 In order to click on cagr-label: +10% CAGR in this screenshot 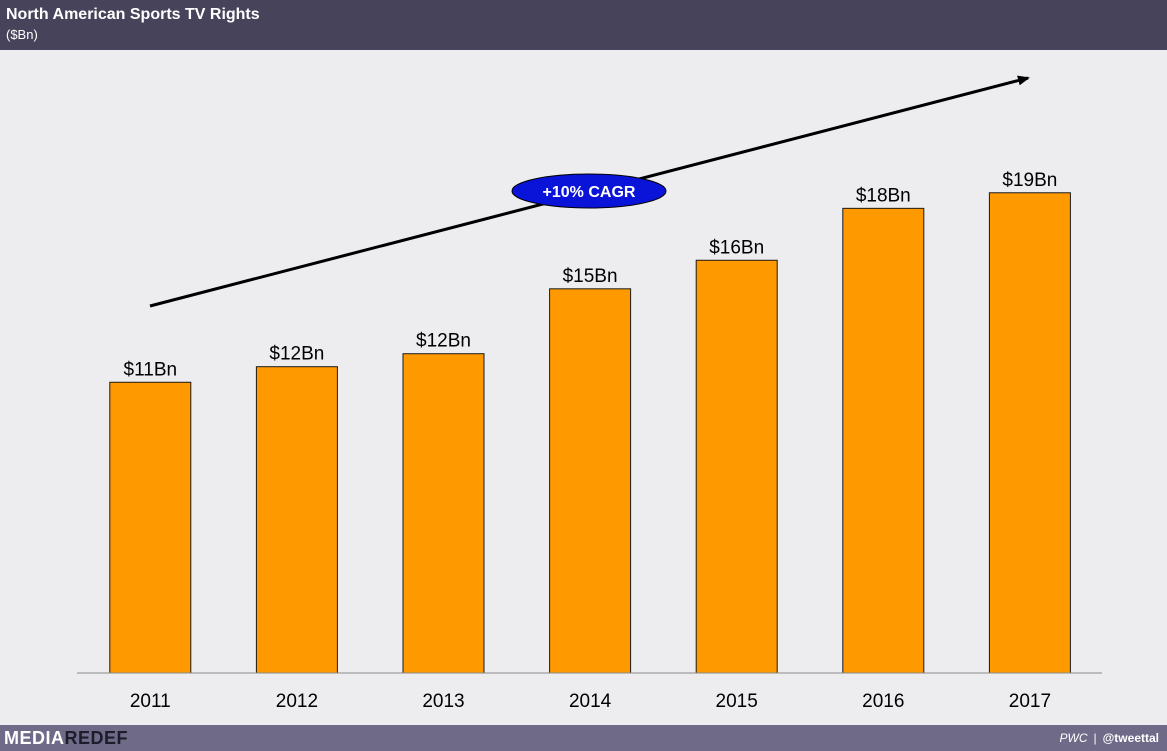, I will do `click(589, 192)`.